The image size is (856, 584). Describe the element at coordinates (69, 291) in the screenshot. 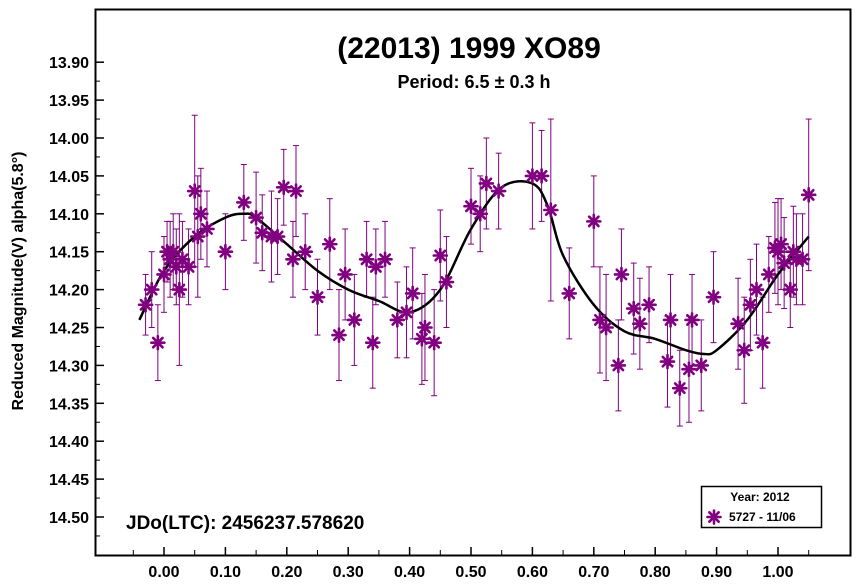

I see `y-tick-label: 14.20` at that location.